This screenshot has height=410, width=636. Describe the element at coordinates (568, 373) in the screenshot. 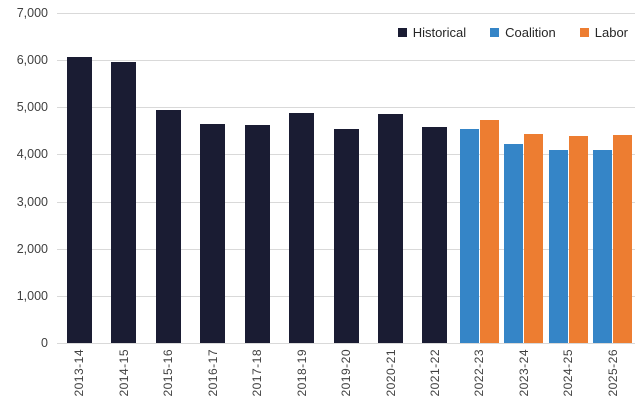

I see `x-tick-label: 2024-25` at that location.